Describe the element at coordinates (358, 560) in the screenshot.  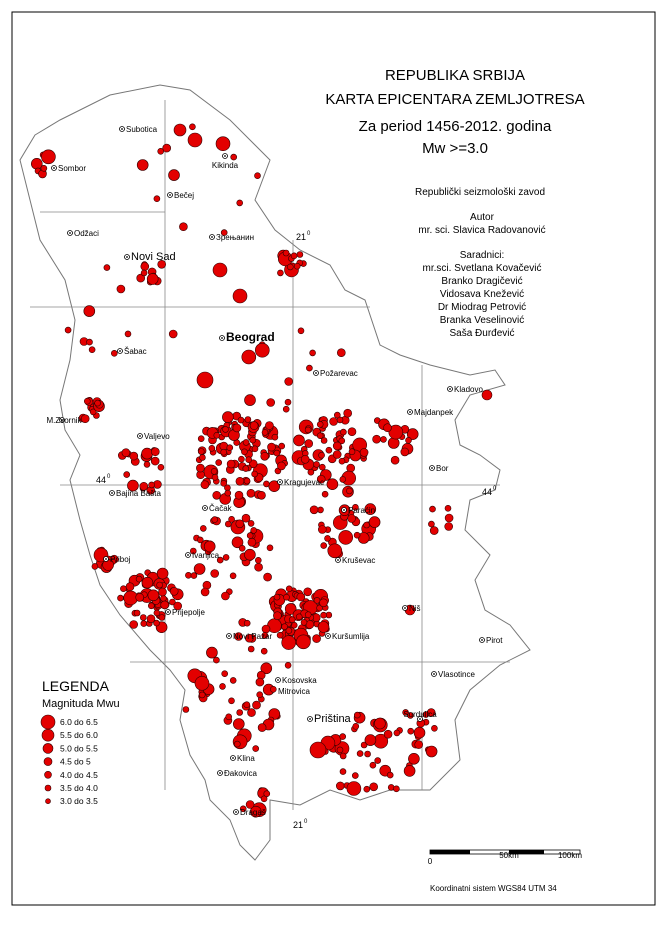
I see `city-label: Kruševac` at that location.